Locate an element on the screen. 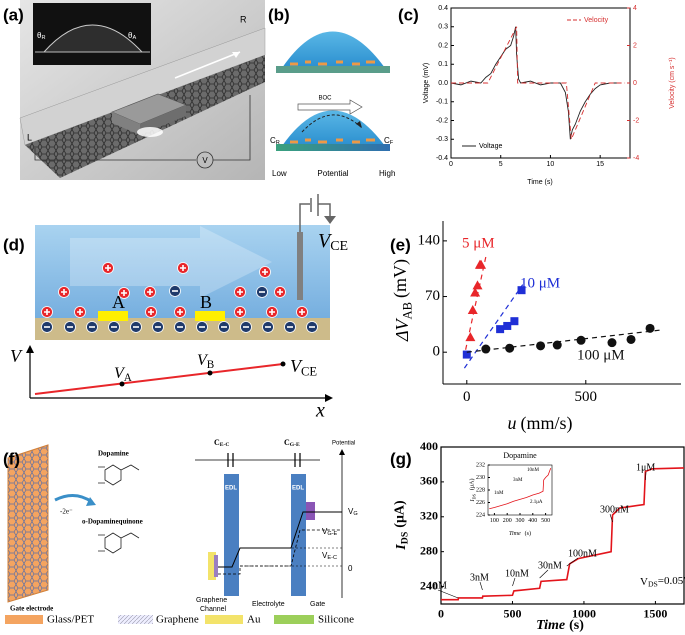  x-tick-label: 0 is located at coordinates (467, 397).